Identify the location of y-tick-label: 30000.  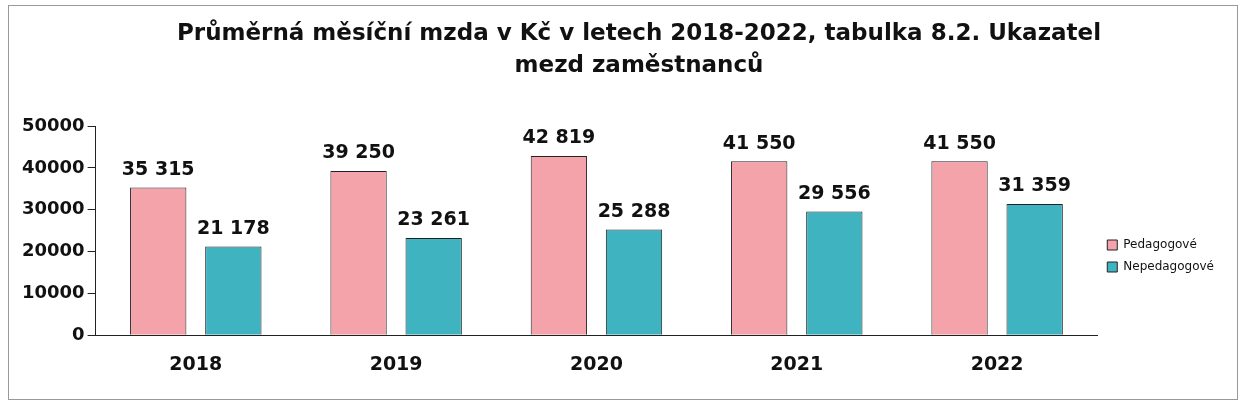
(53, 208).